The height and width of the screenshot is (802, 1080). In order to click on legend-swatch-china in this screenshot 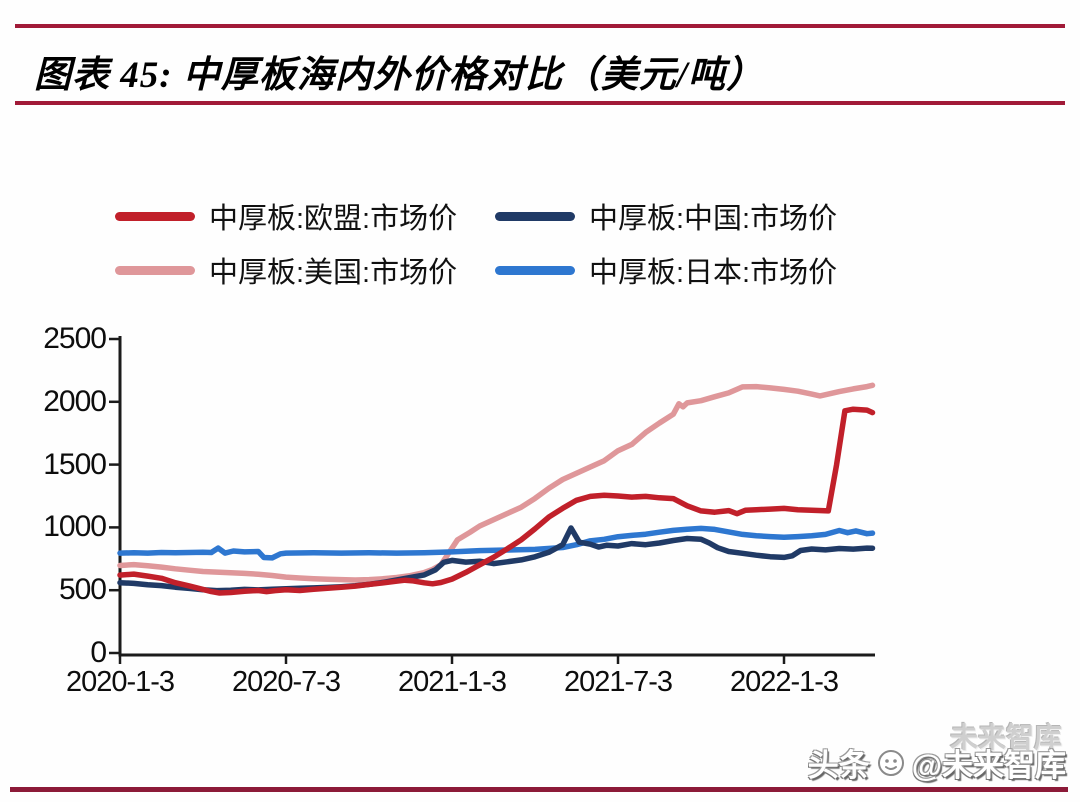, I will do `click(535, 216)`.